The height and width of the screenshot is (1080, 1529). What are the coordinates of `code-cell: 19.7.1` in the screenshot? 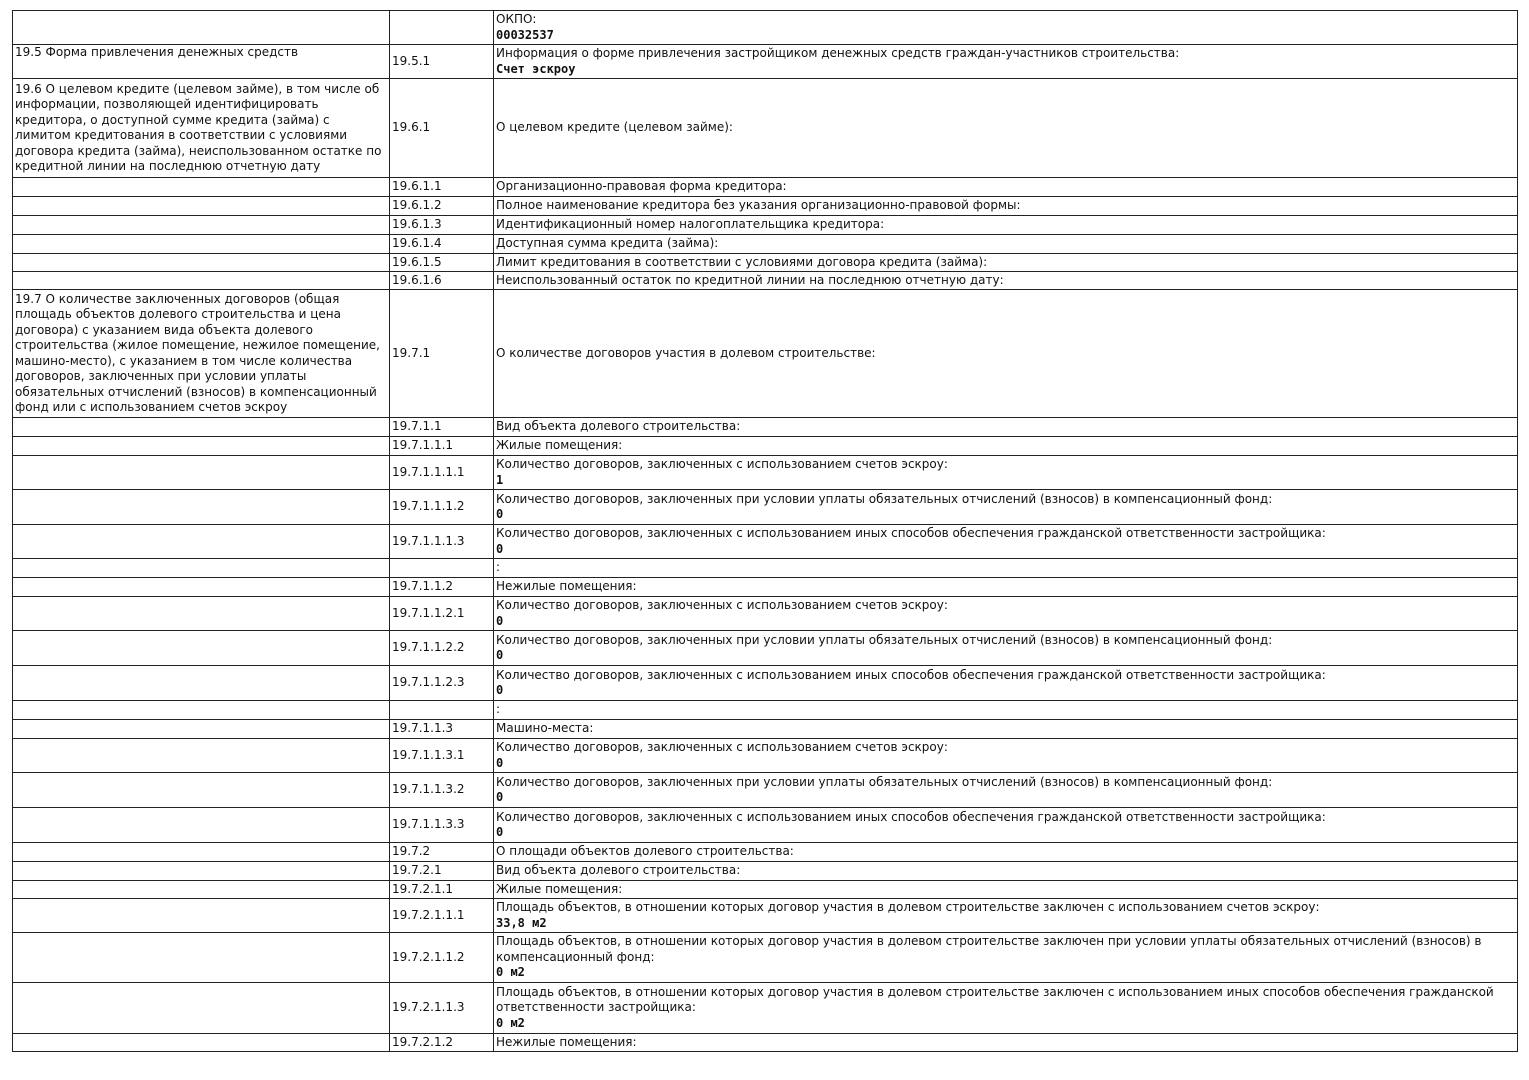 It's located at (441, 353).